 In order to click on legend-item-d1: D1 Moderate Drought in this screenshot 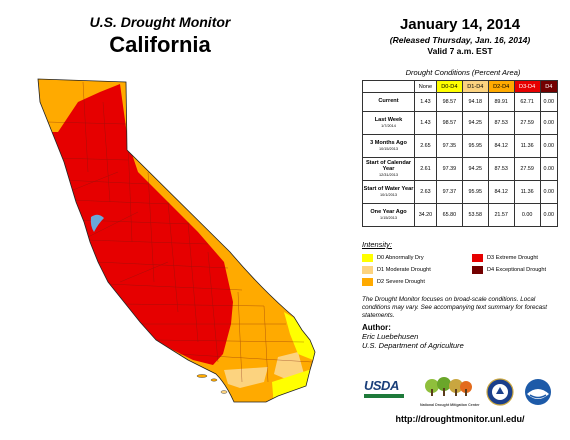, I will do `click(396, 270)`.